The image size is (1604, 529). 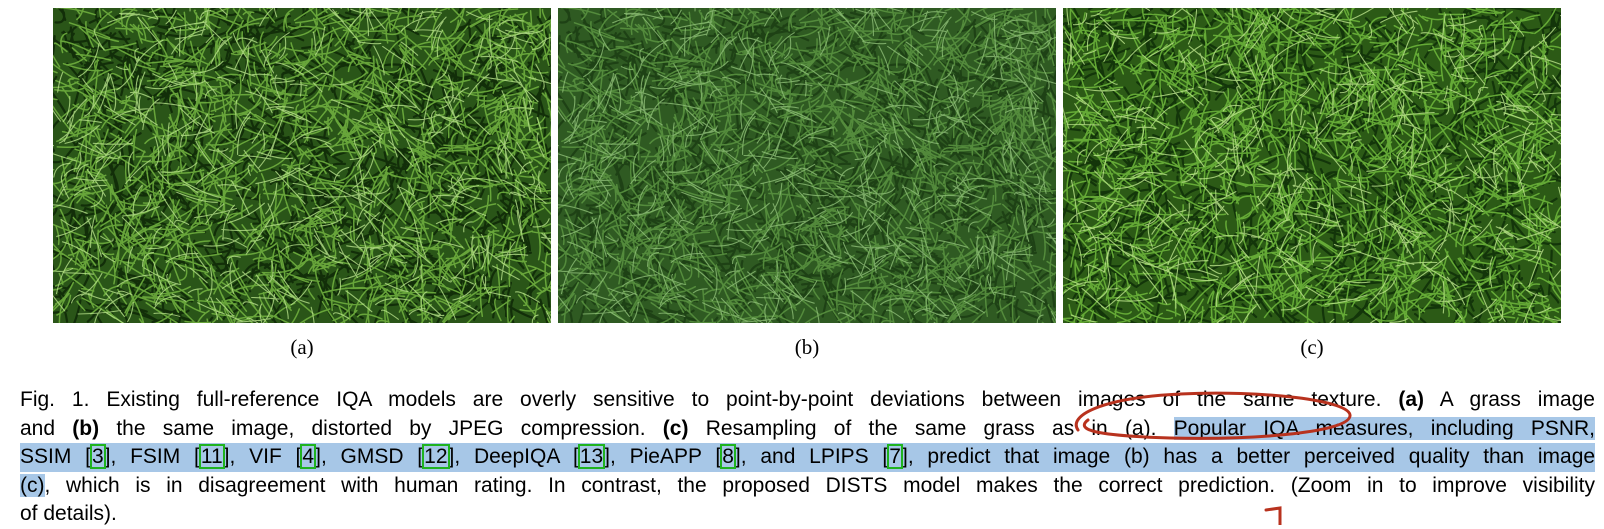 What do you see at coordinates (436, 456) in the screenshot?
I see `citation-link: 12` at bounding box center [436, 456].